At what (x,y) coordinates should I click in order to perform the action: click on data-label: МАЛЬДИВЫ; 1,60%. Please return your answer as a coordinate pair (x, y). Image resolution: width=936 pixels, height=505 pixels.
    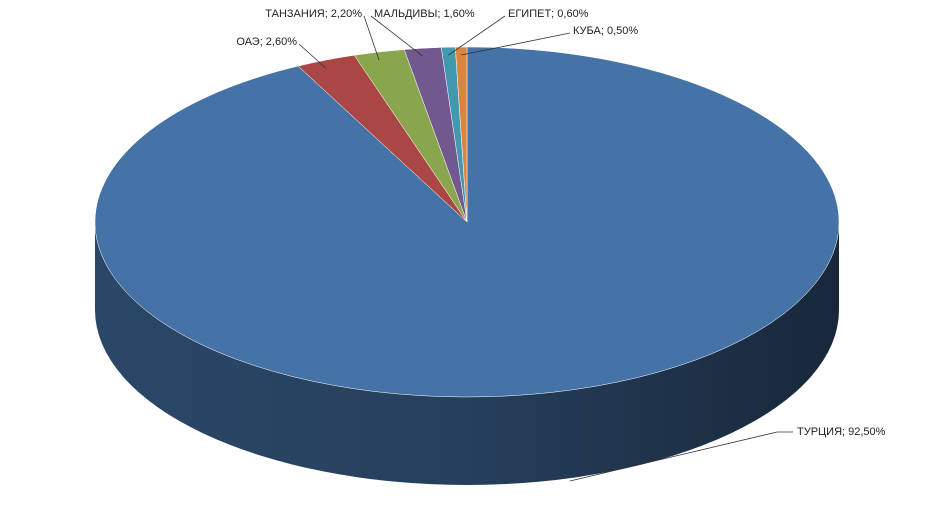
    Looking at the image, I should click on (424, 14).